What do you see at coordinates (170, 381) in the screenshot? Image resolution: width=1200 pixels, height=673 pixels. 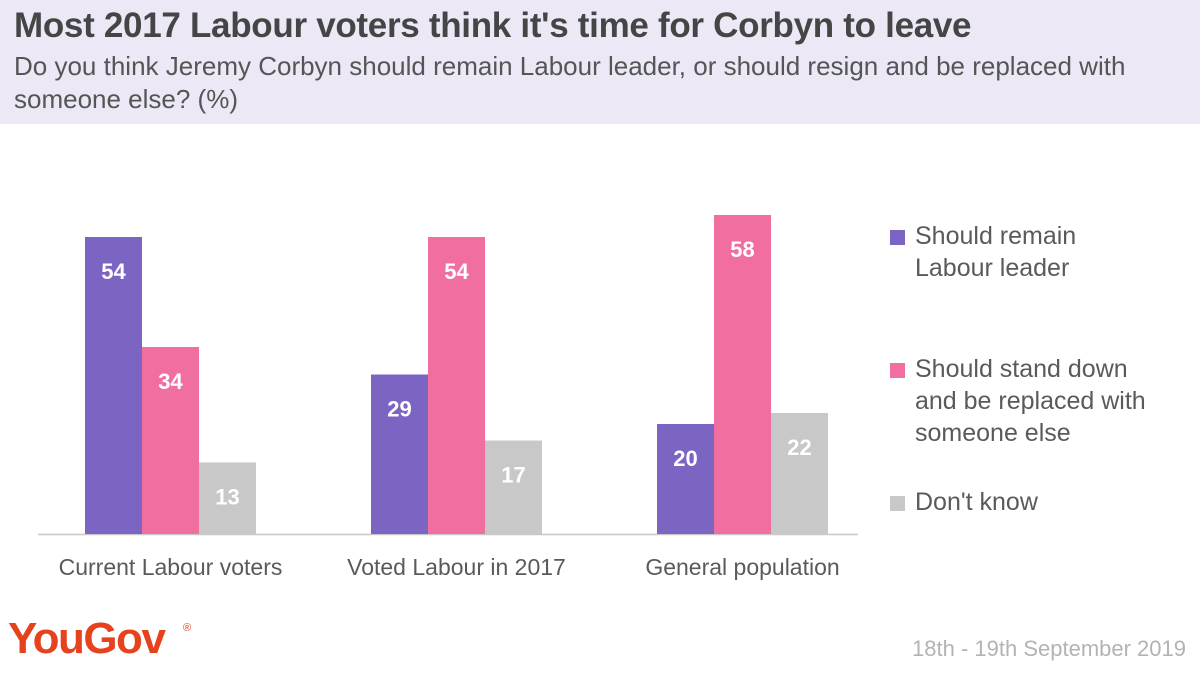 I see `data-label-current-labour-voters-should-stand-down-and-be-replaced-with-someone-else: 34` at bounding box center [170, 381].